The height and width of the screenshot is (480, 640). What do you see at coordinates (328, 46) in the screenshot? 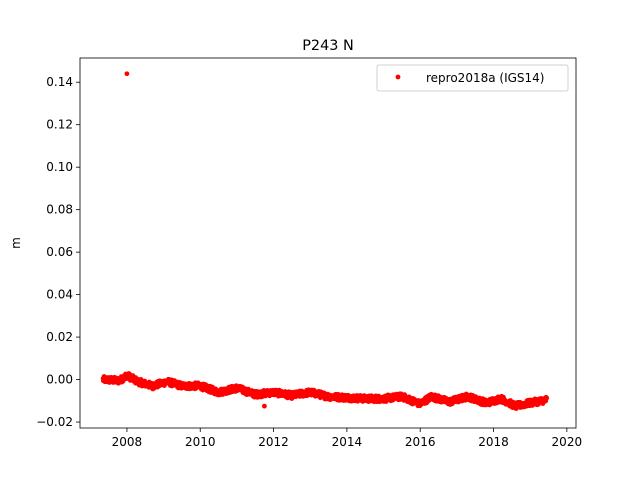
I see `chart-title: P243 N` at bounding box center [328, 46].